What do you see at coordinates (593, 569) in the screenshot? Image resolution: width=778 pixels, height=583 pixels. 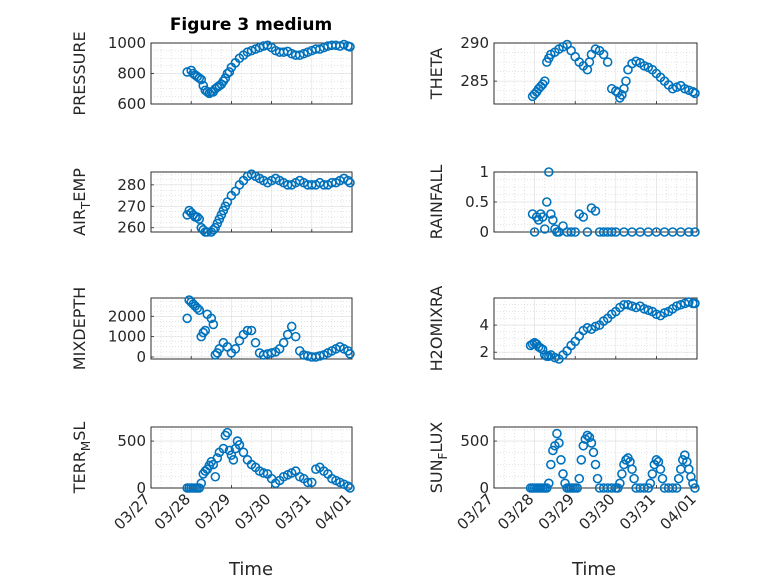 I see `x-axis-label-right: Time` at bounding box center [593, 569].